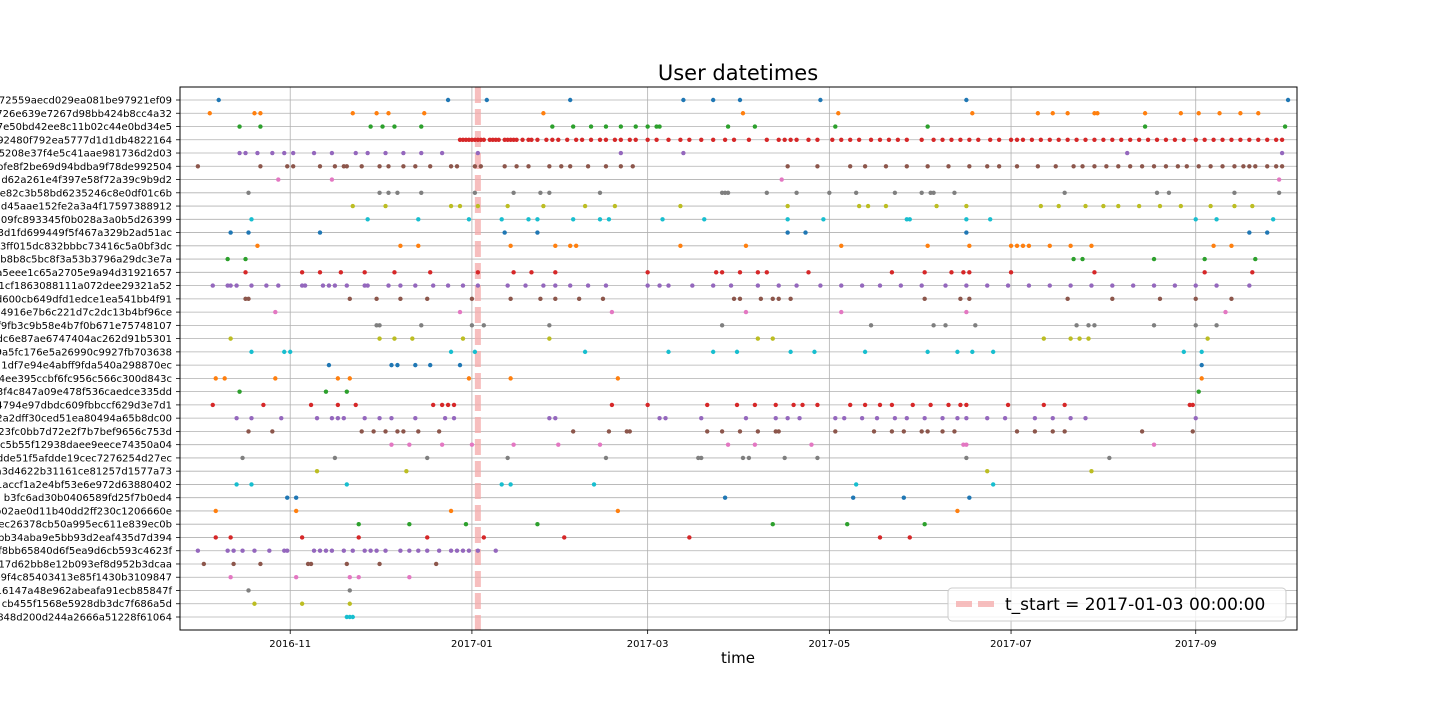  Describe the element at coordinates (86, 578) in the screenshot. I see `y-tick-label: e9f4c85403413e85f1430b3109847` at that location.